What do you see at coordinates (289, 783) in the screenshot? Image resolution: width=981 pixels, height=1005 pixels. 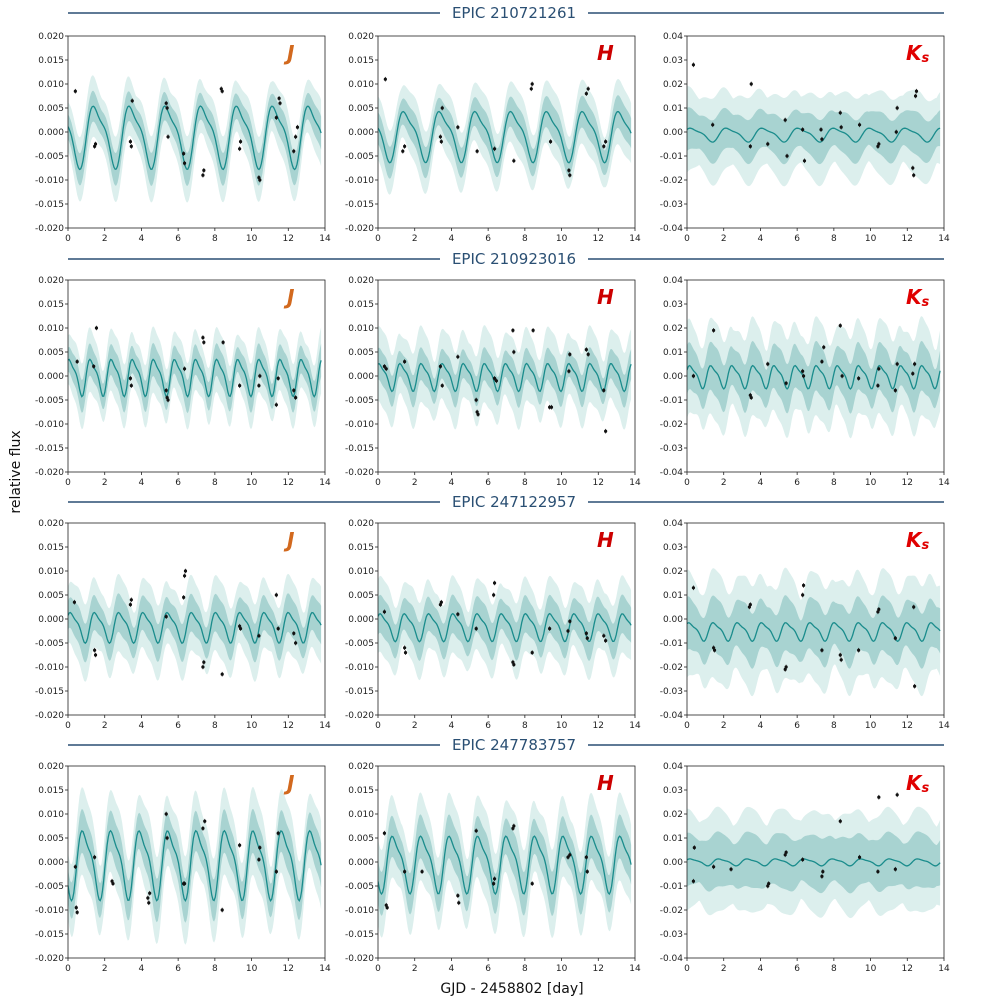 I see `band-label: J` at bounding box center [289, 783].